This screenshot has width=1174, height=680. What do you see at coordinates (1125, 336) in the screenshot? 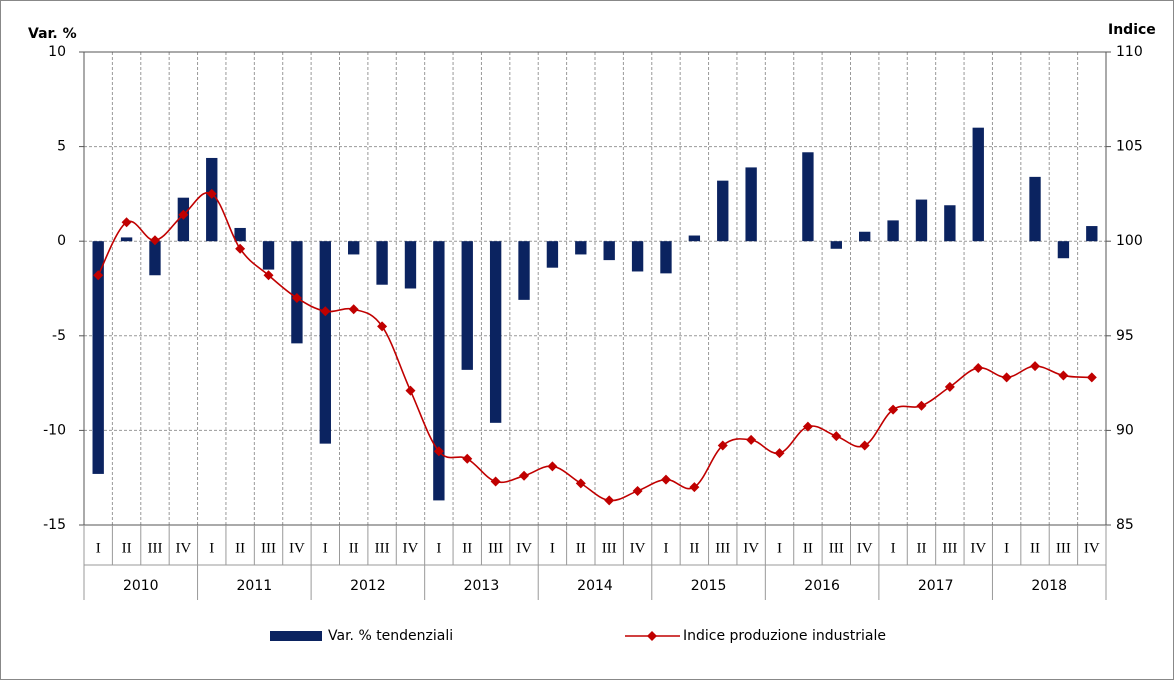
I see `y2-tick-label: 95` at bounding box center [1125, 336].